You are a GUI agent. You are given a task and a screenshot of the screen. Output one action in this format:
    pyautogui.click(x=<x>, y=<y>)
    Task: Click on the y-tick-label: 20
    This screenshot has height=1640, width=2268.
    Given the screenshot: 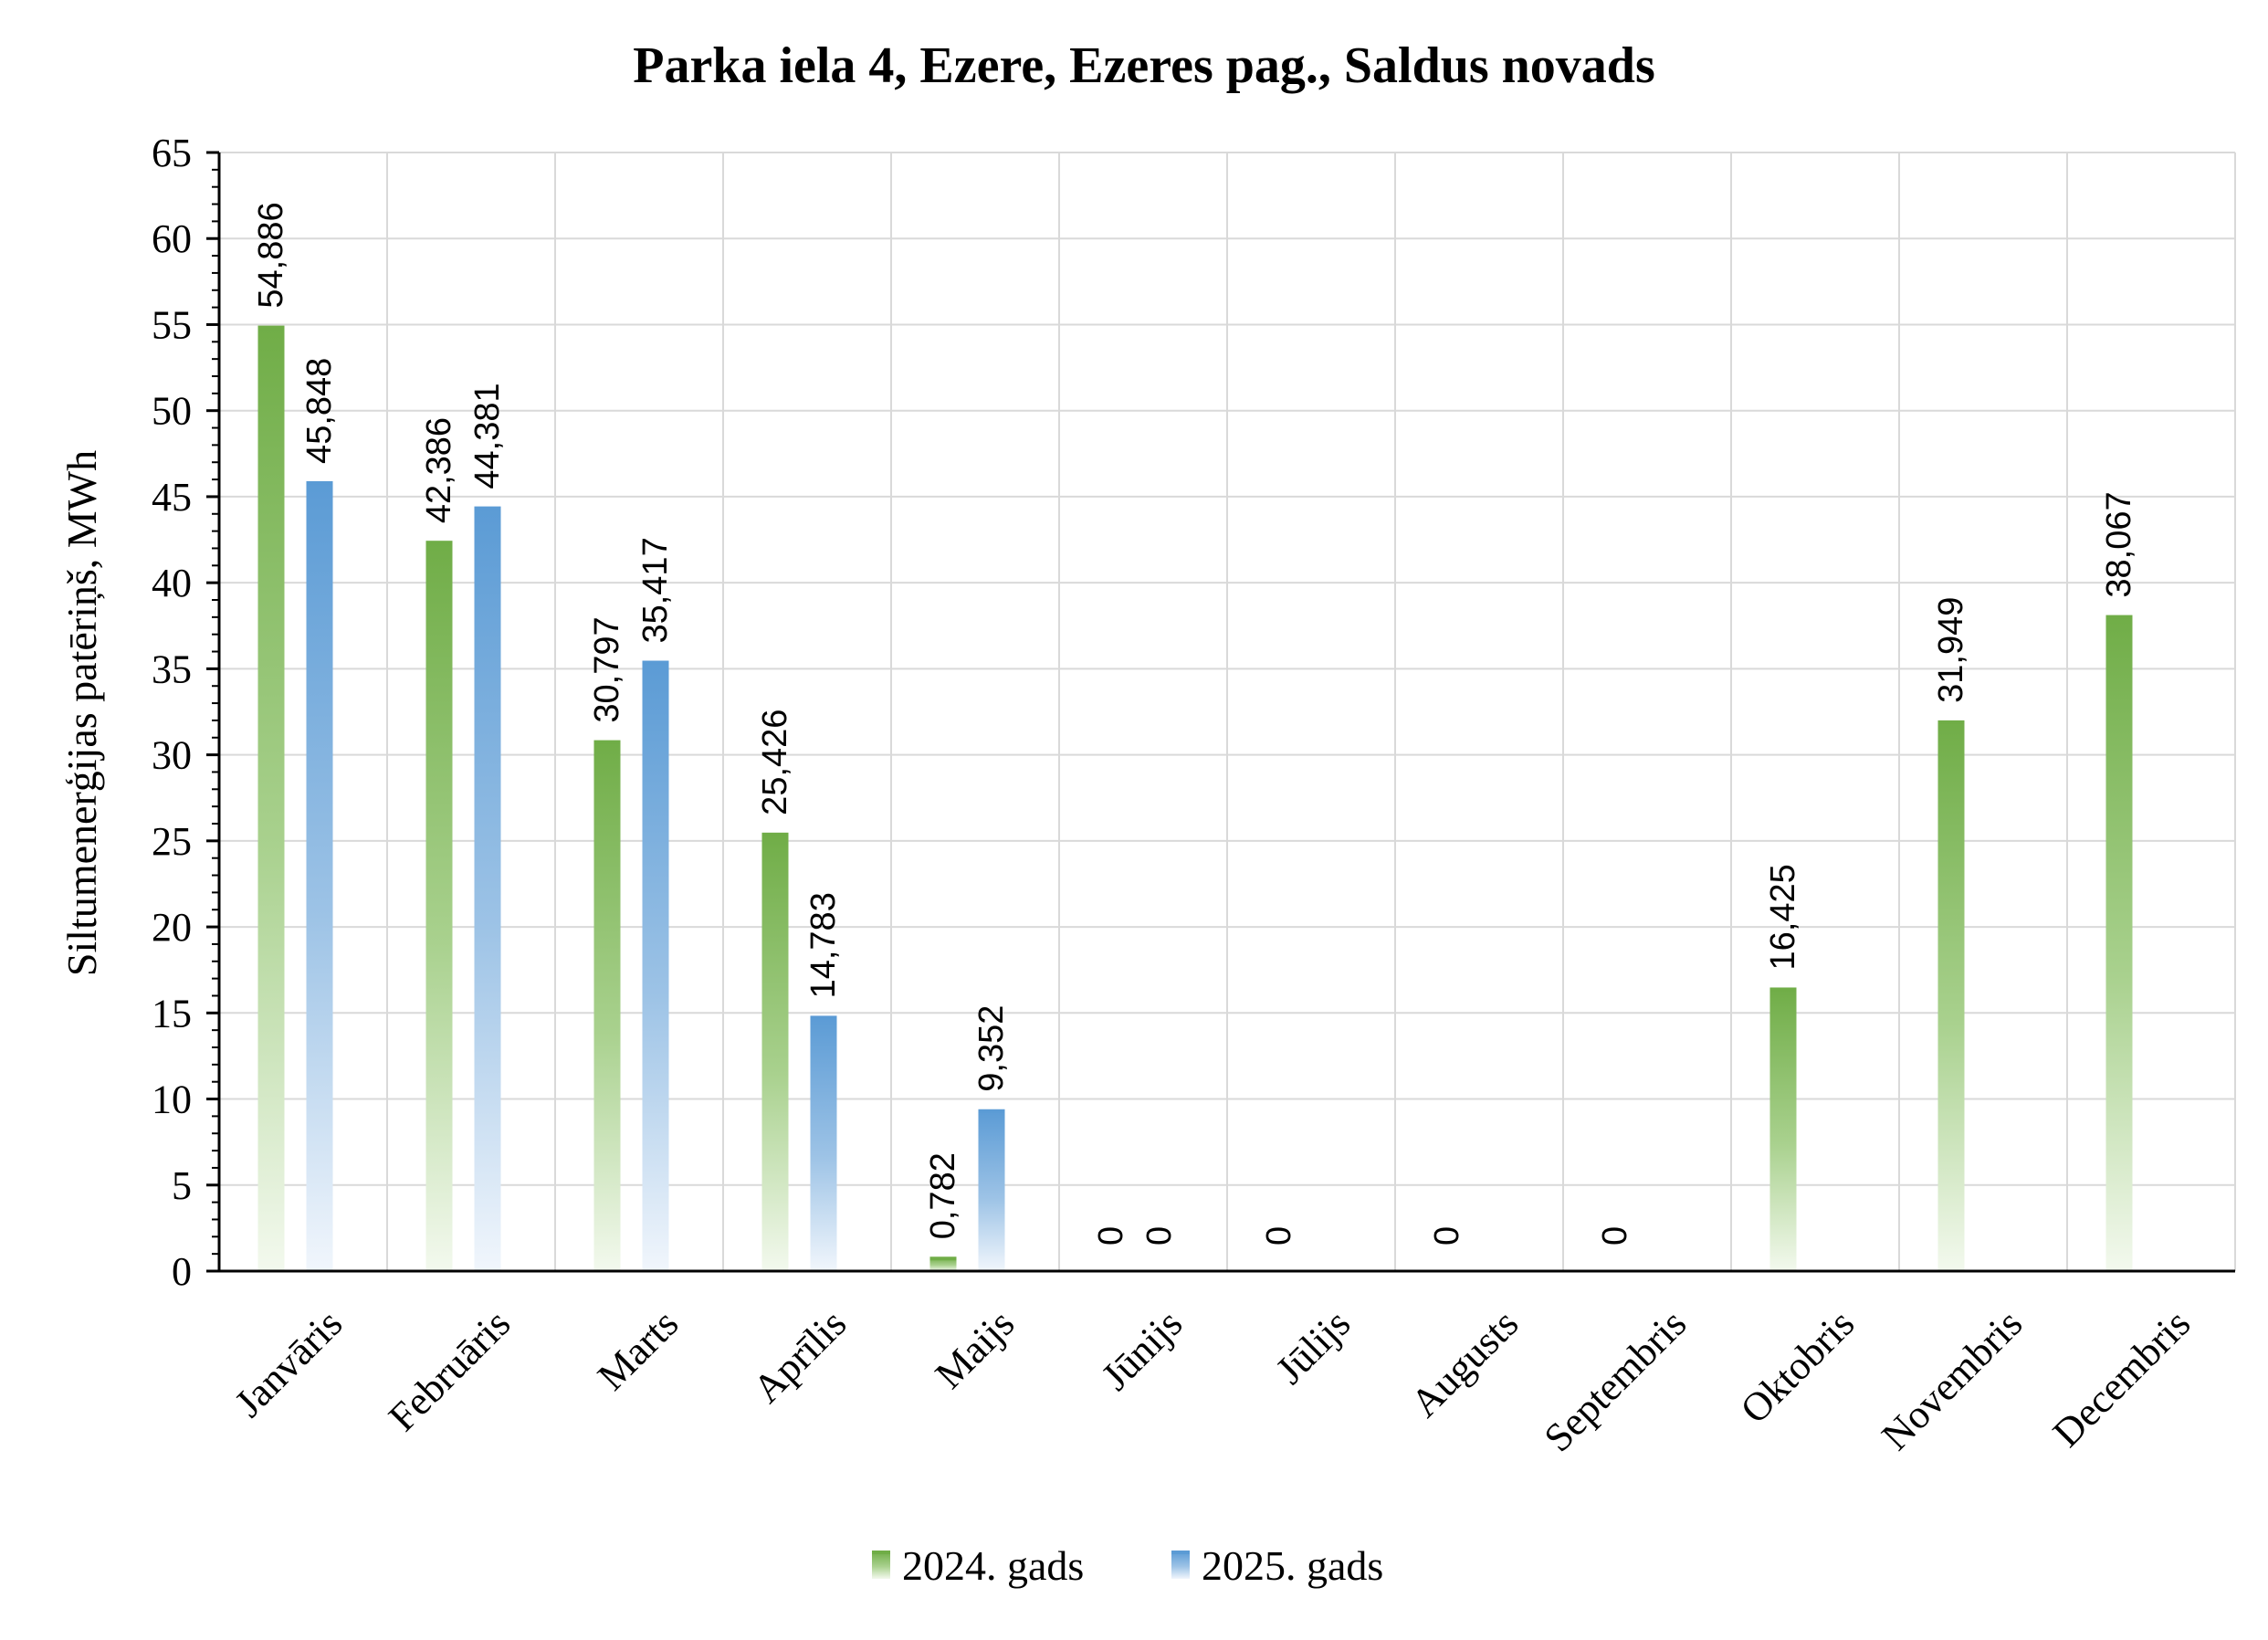 What is the action you would take?
    pyautogui.click(x=172, y=927)
    